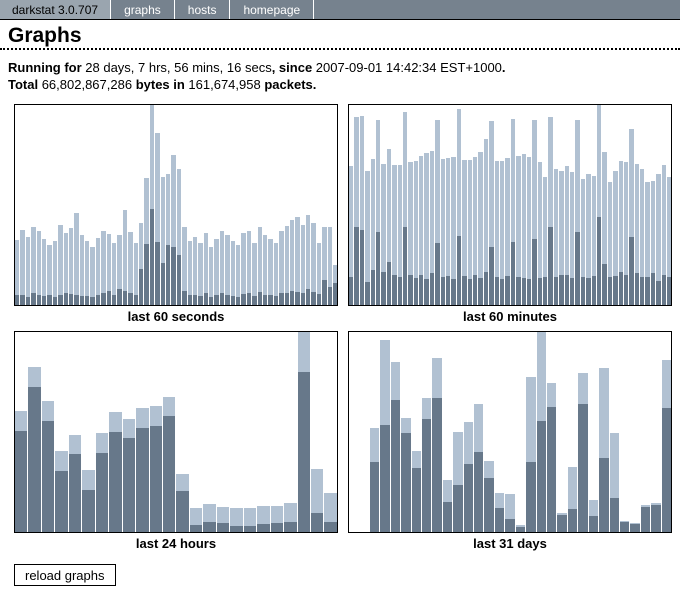  What do you see at coordinates (56, 9) in the screenshot?
I see `nav-brand: darkstat 3.0.707` at bounding box center [56, 9].